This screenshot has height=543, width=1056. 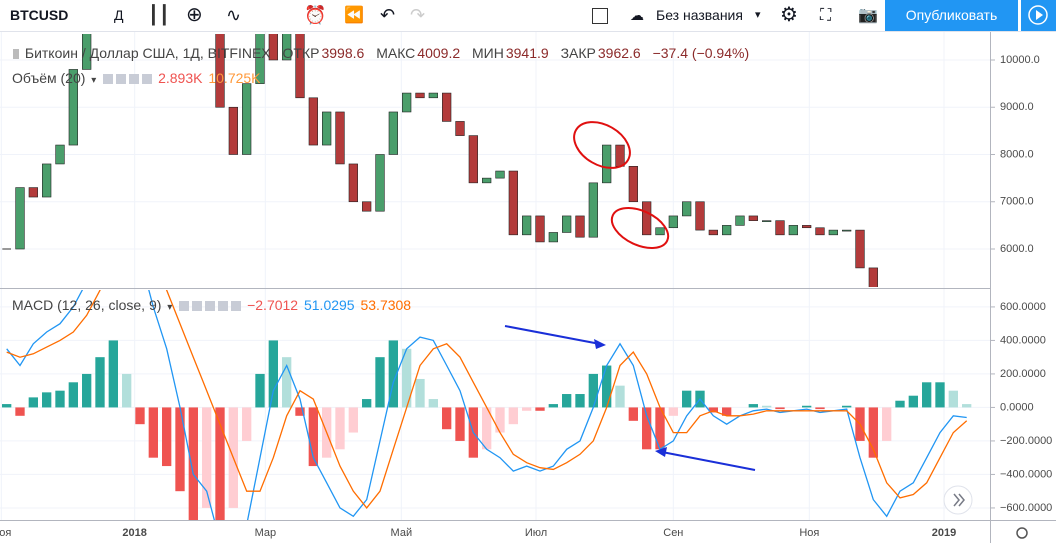 I want to click on play-icon, so click(x=1038, y=15).